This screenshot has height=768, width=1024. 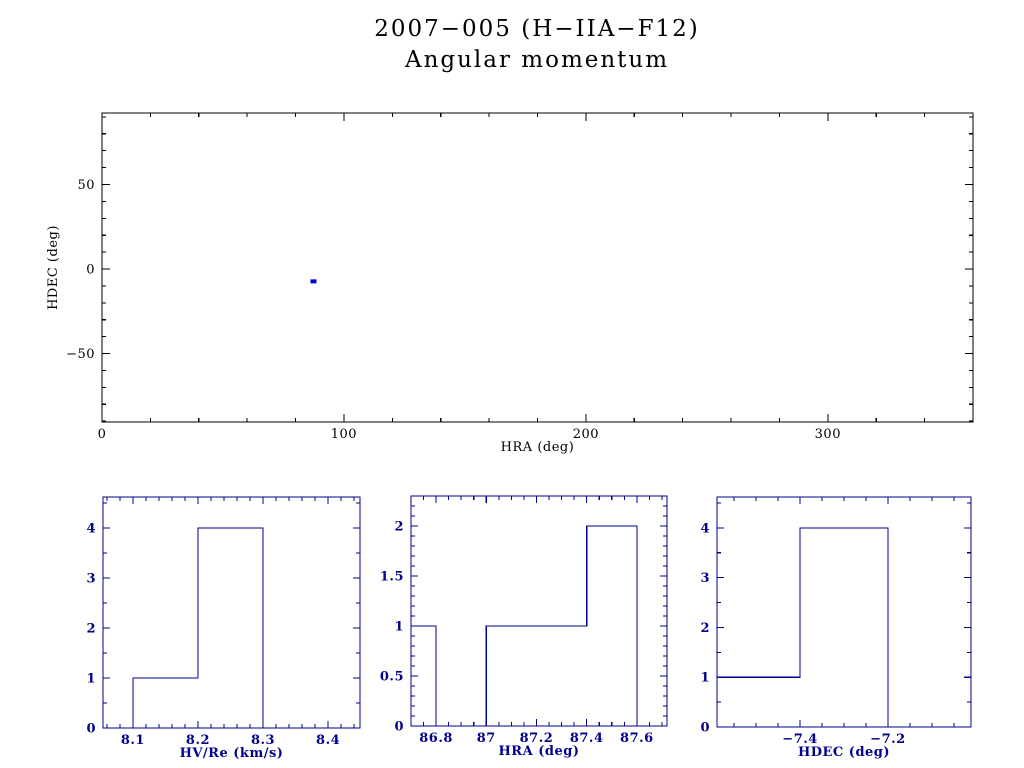 What do you see at coordinates (86, 185) in the screenshot?
I see `y-tick-label: 50` at bounding box center [86, 185].